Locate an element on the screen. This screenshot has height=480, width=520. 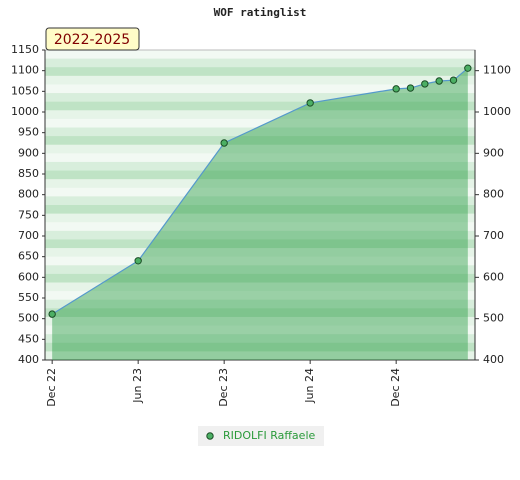
y2-tick-label: 800 is located at coordinates (493, 194).